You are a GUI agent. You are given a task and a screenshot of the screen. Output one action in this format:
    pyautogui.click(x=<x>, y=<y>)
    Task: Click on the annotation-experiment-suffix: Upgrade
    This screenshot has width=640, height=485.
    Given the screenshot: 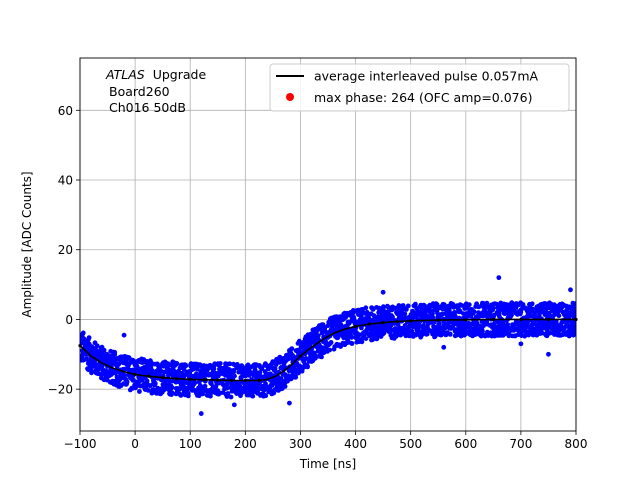 What is the action you would take?
    pyautogui.click(x=180, y=74)
    